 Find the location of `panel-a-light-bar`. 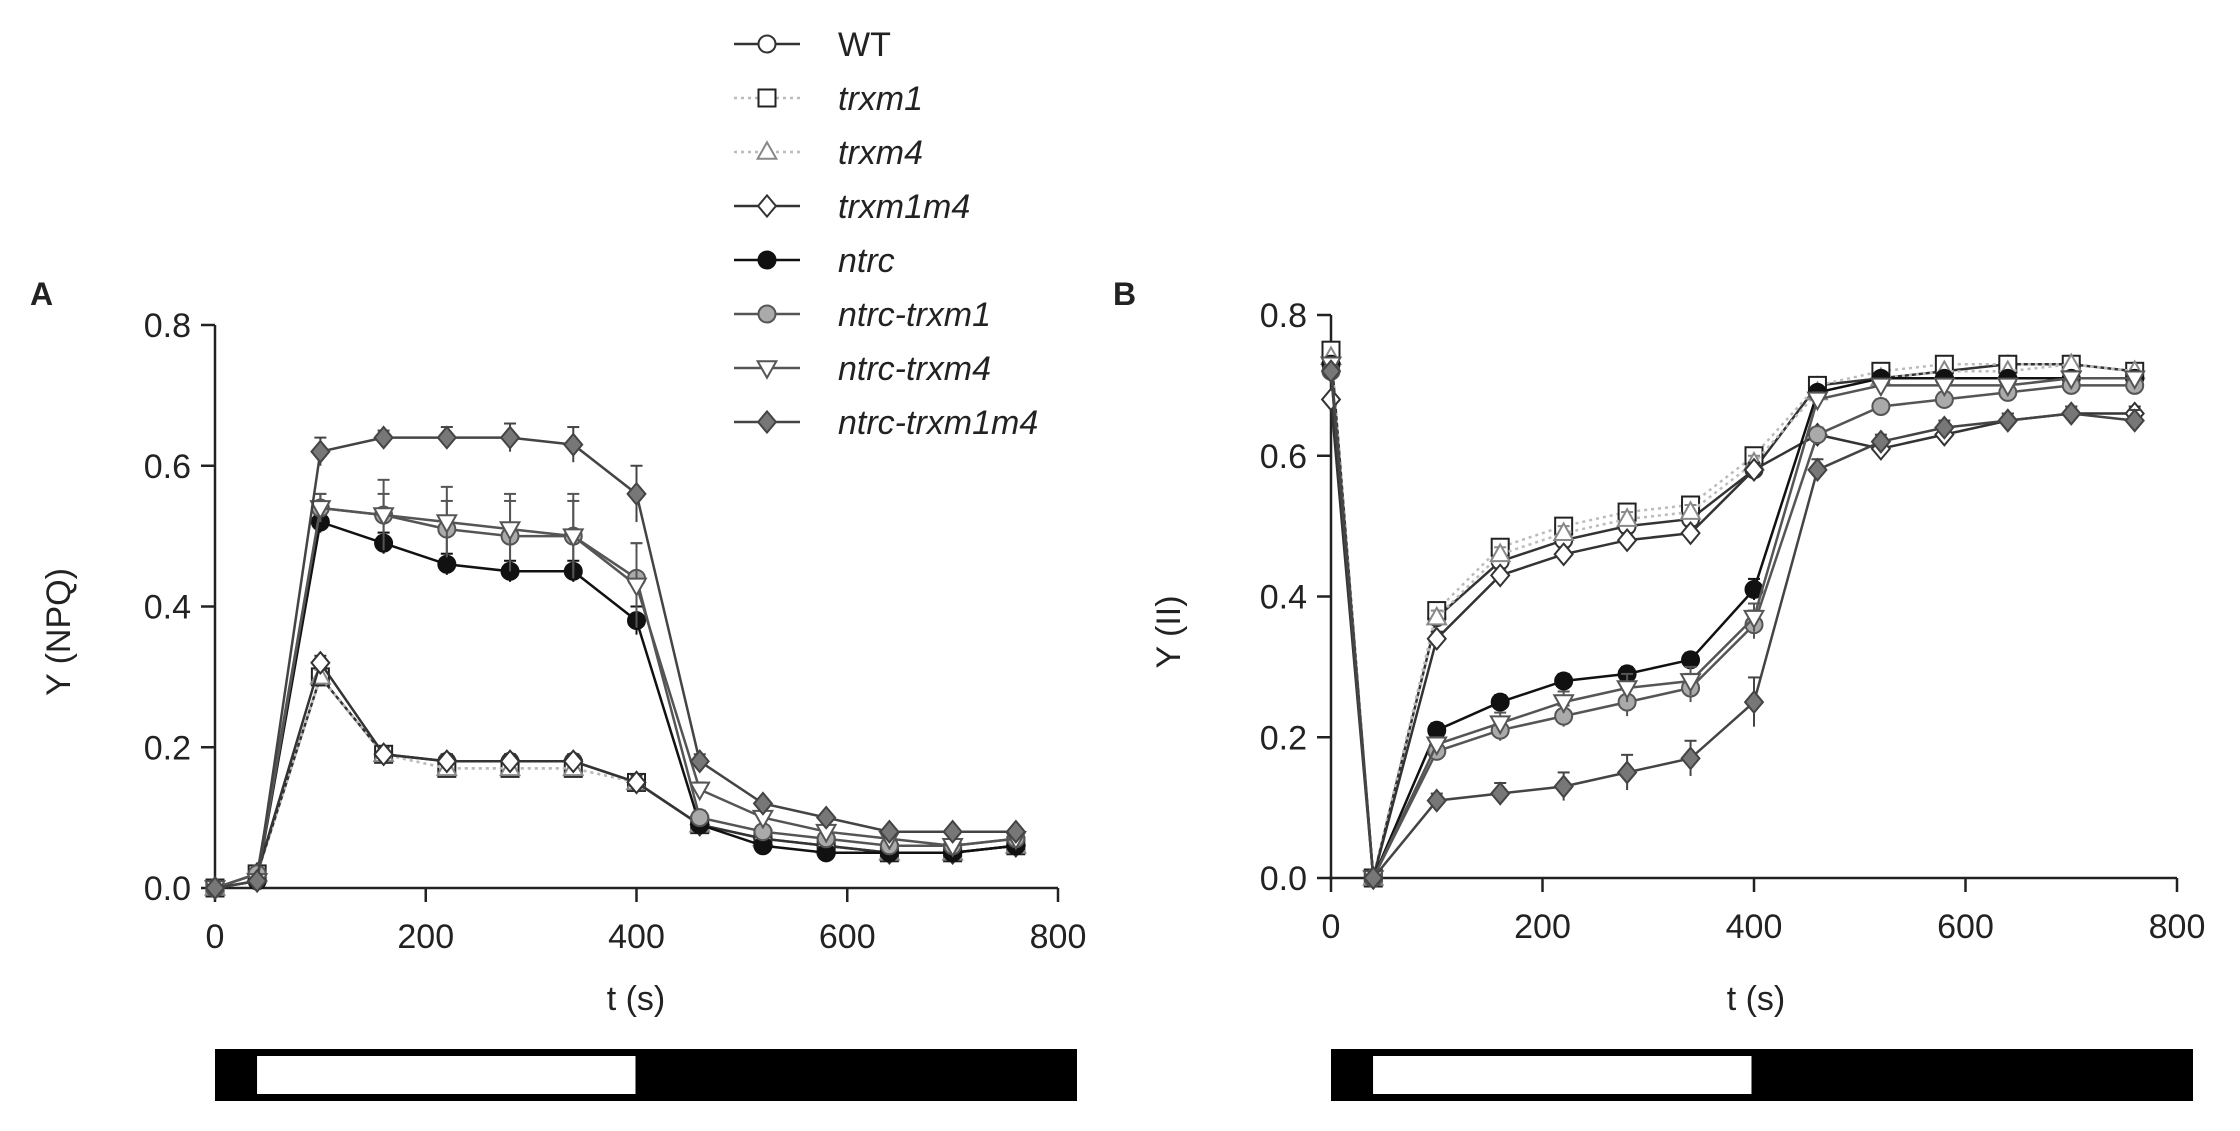

panel-a-light-bar is located at coordinates (646, 1075).